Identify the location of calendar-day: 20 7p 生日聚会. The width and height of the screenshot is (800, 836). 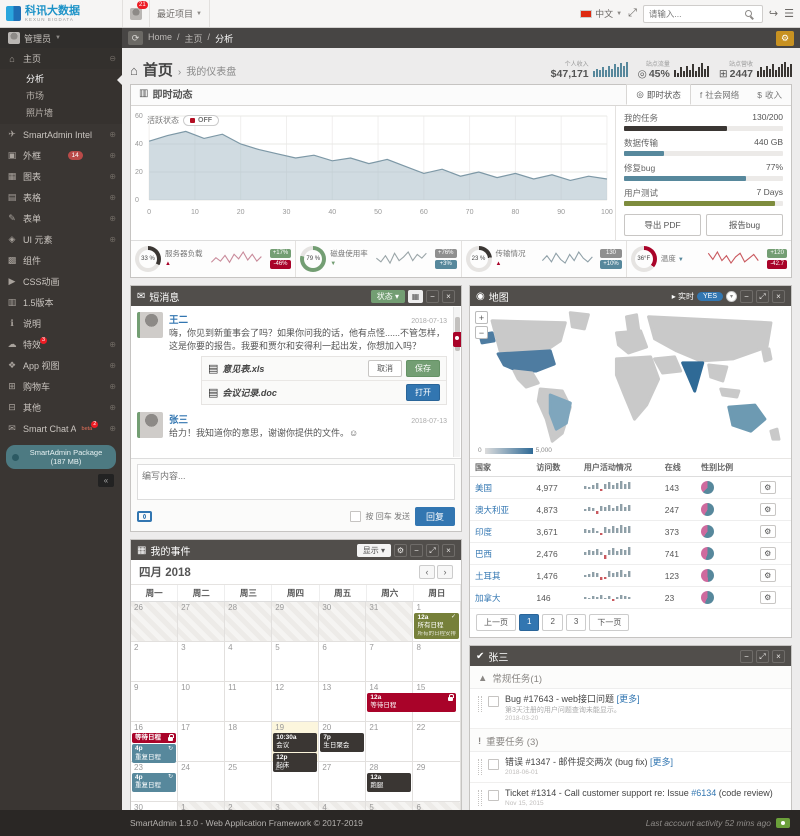
(343, 742).